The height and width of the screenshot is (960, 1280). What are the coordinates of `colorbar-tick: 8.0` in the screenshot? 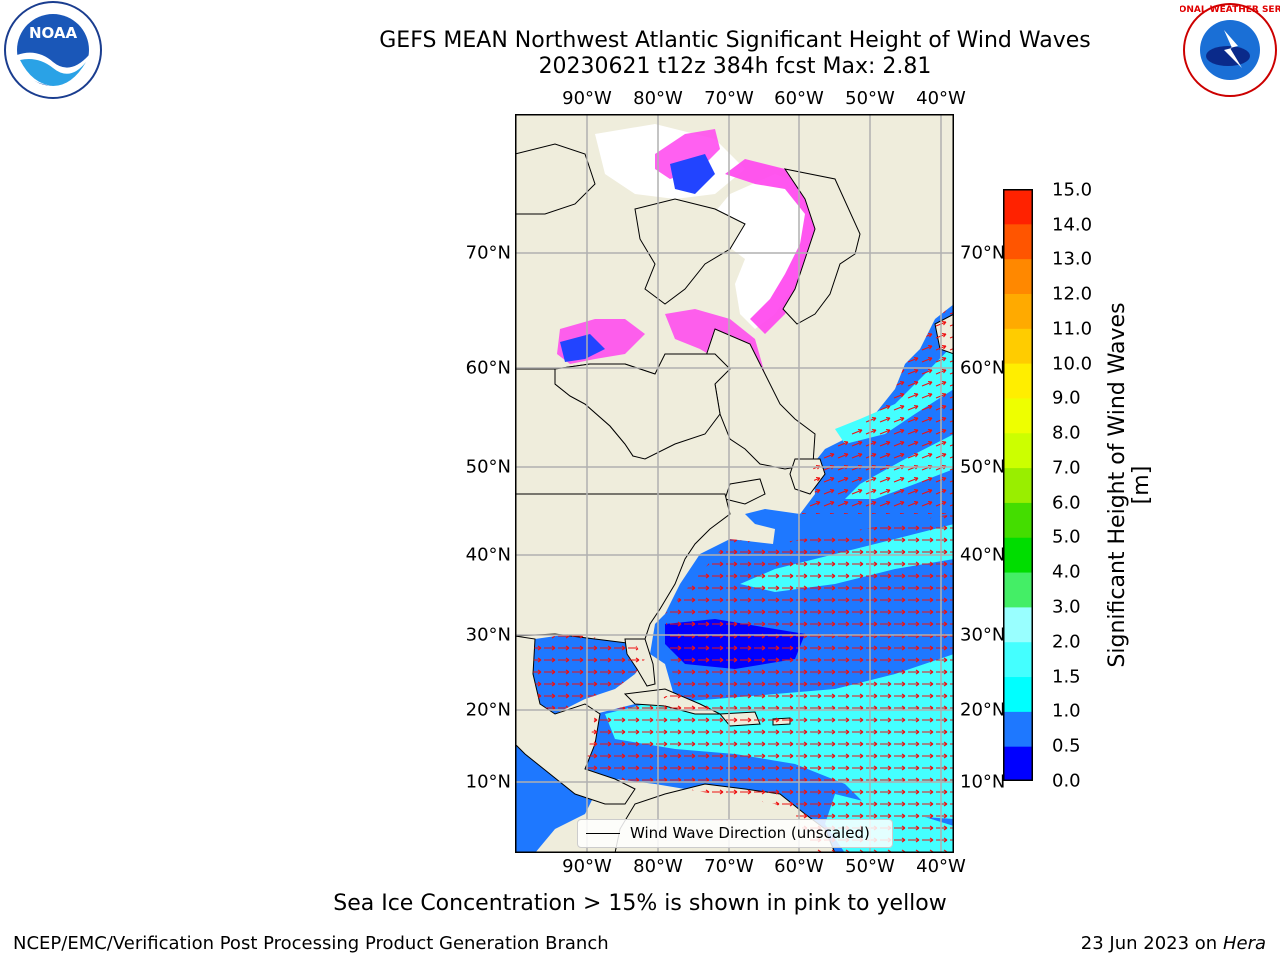 It's located at (1066, 433).